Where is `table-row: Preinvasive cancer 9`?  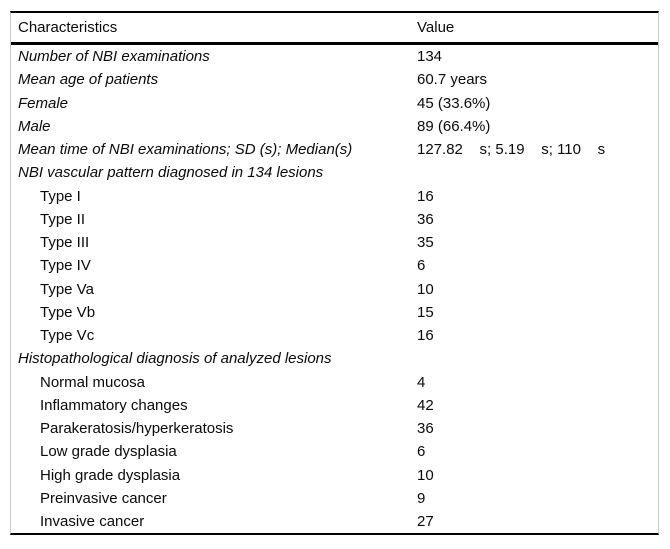 table-row: Preinvasive cancer 9 is located at coordinates (334, 498).